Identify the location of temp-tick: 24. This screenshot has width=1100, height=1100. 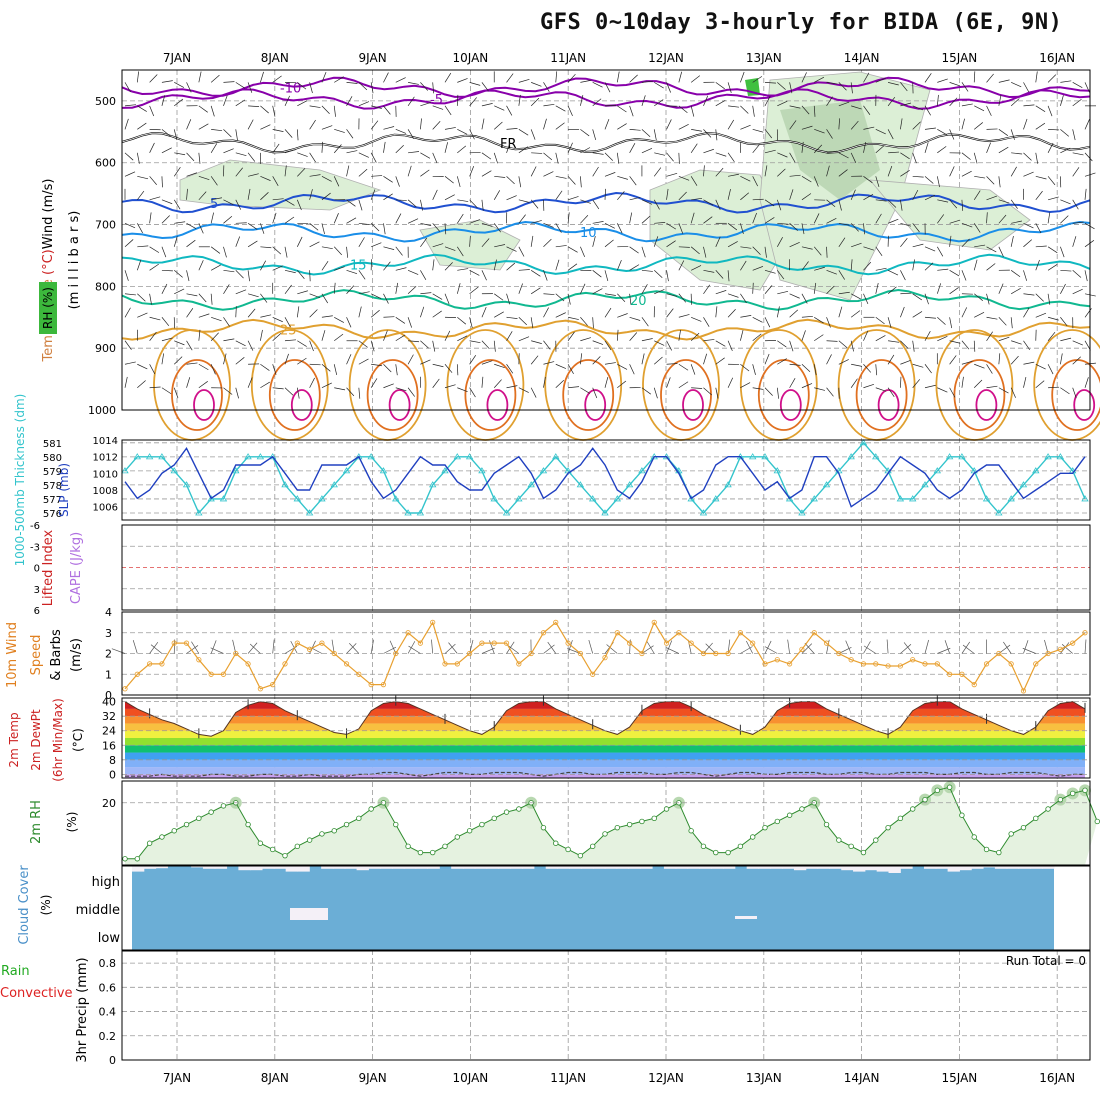
(109, 731).